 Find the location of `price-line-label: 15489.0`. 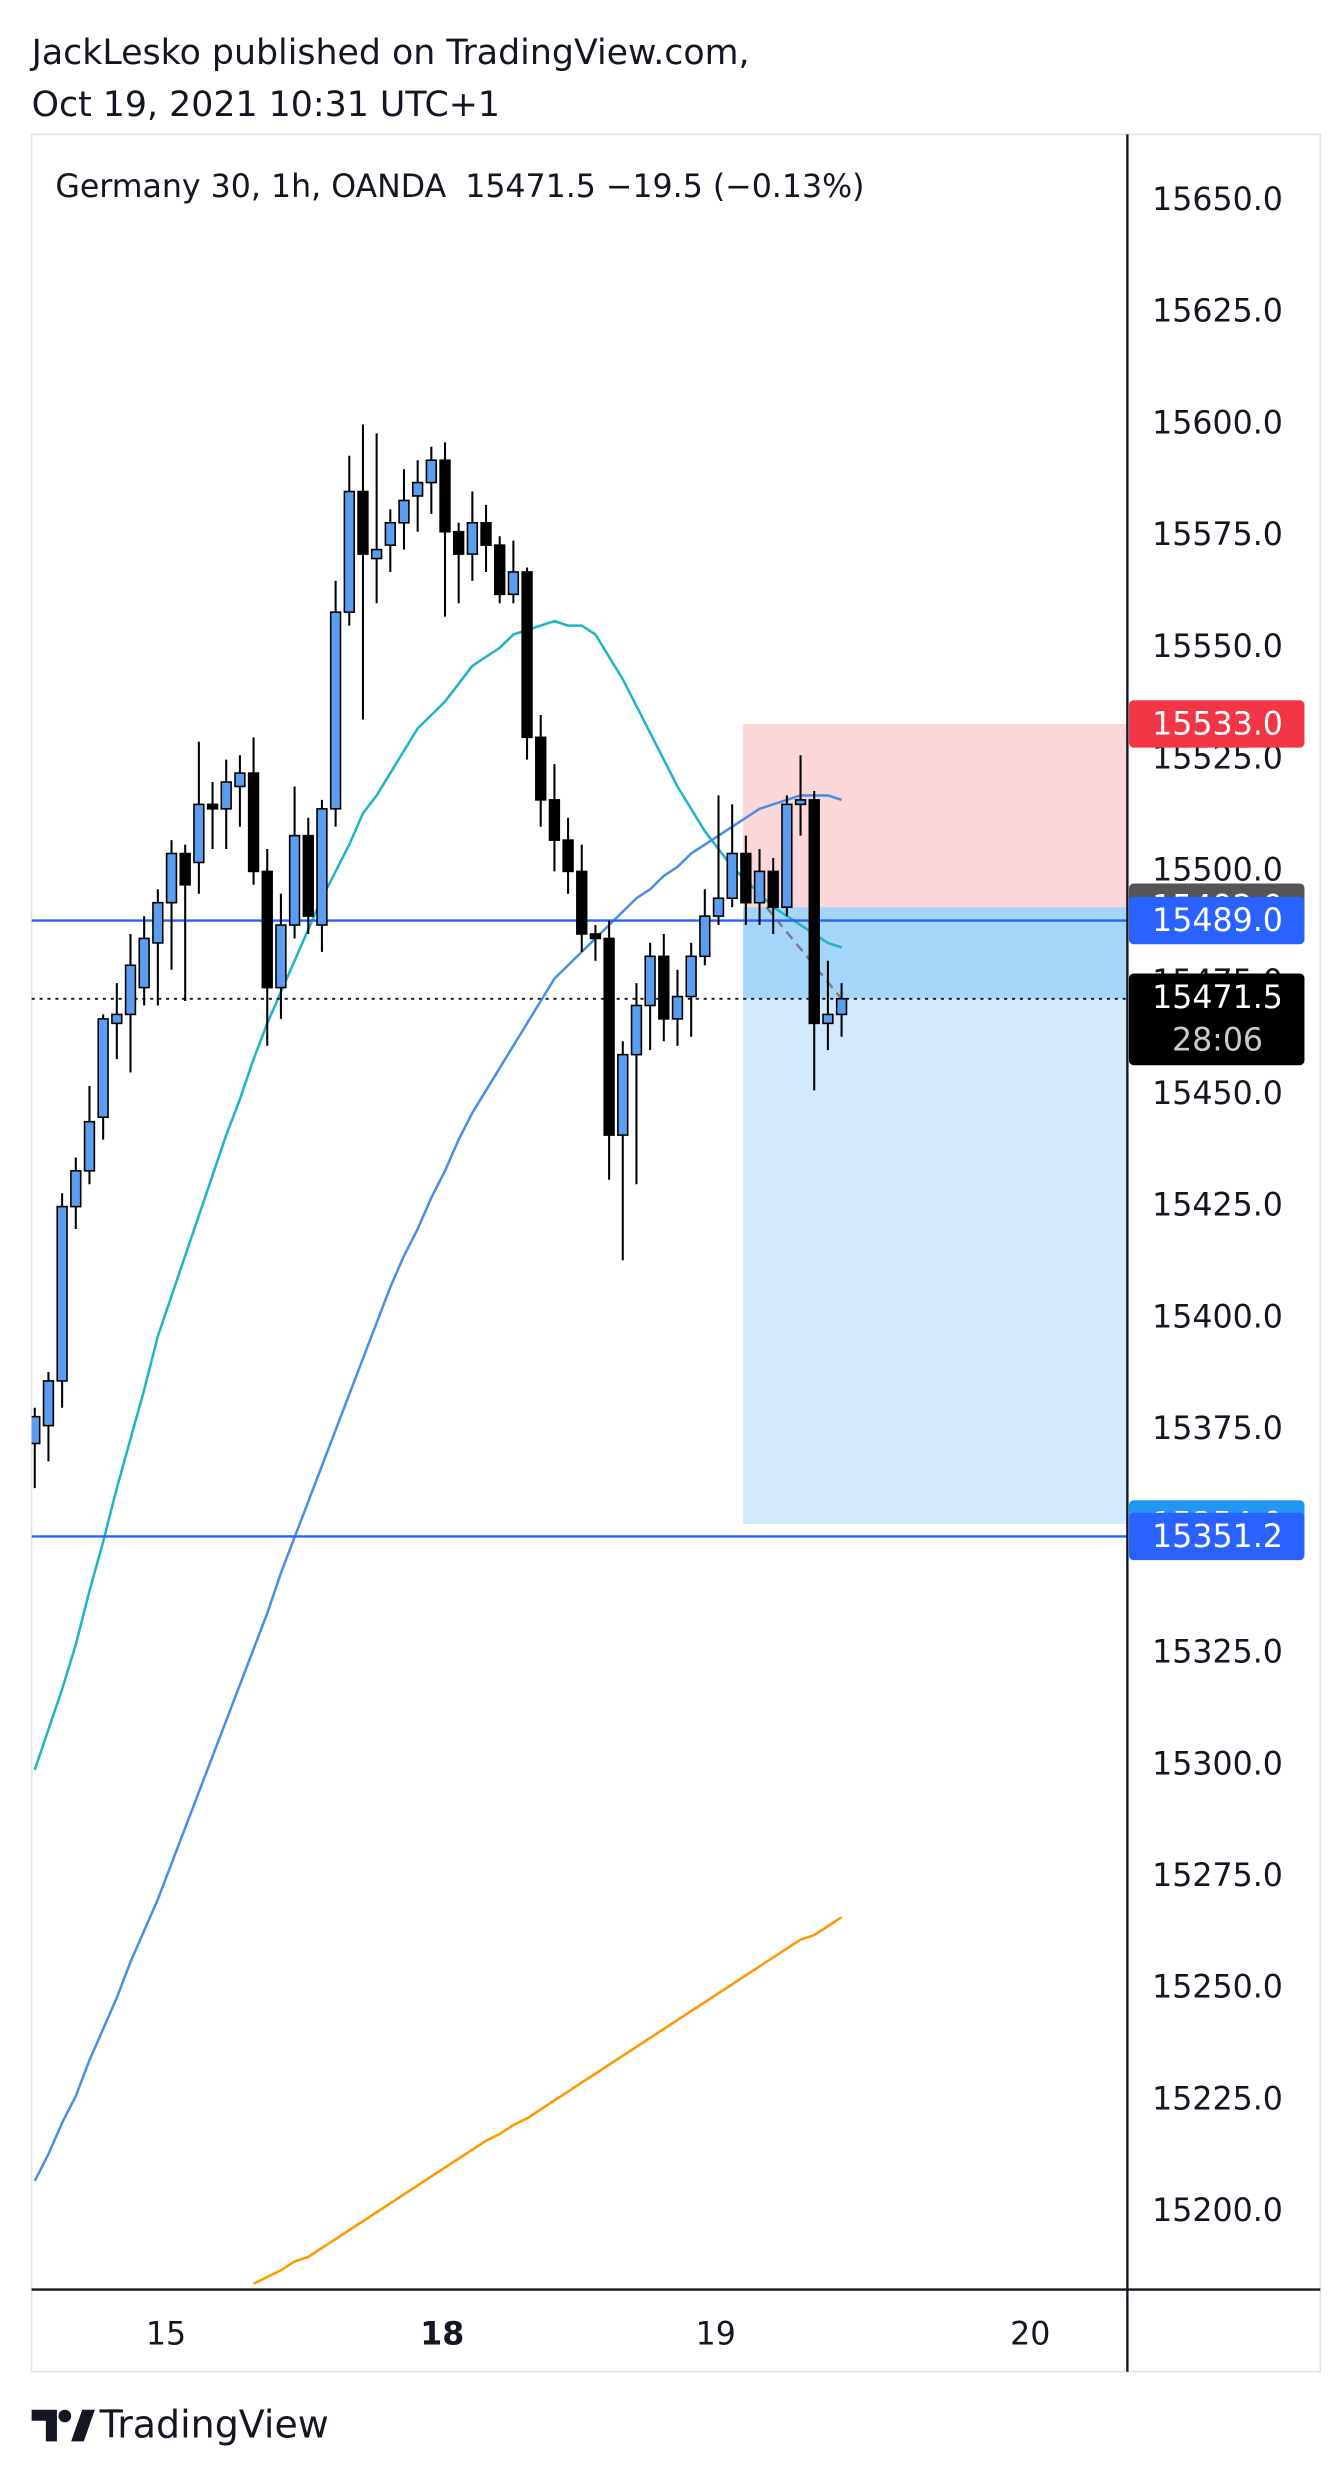

price-line-label: 15489.0 is located at coordinates (1217, 921).